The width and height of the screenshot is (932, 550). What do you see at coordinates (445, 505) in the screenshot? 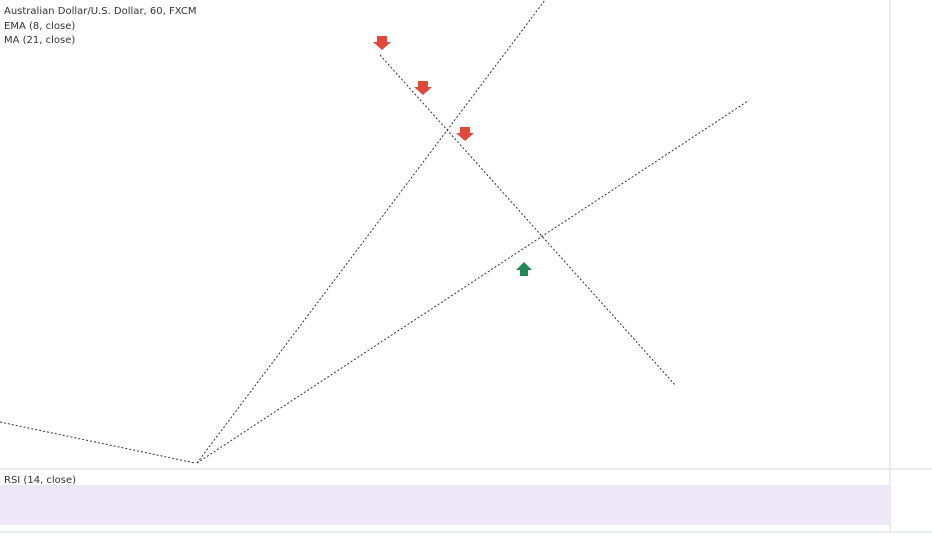
I see `rsi-band` at bounding box center [445, 505].